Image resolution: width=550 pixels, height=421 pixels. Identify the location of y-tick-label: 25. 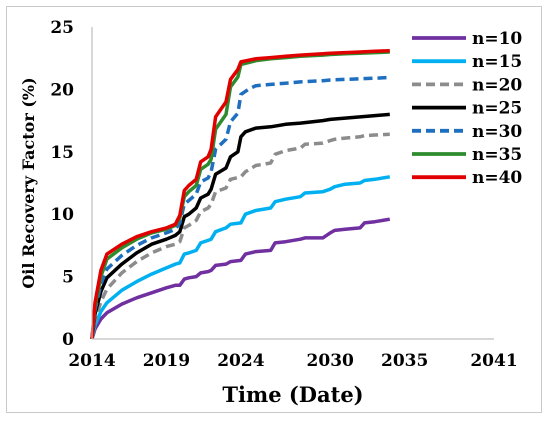
(62, 28).